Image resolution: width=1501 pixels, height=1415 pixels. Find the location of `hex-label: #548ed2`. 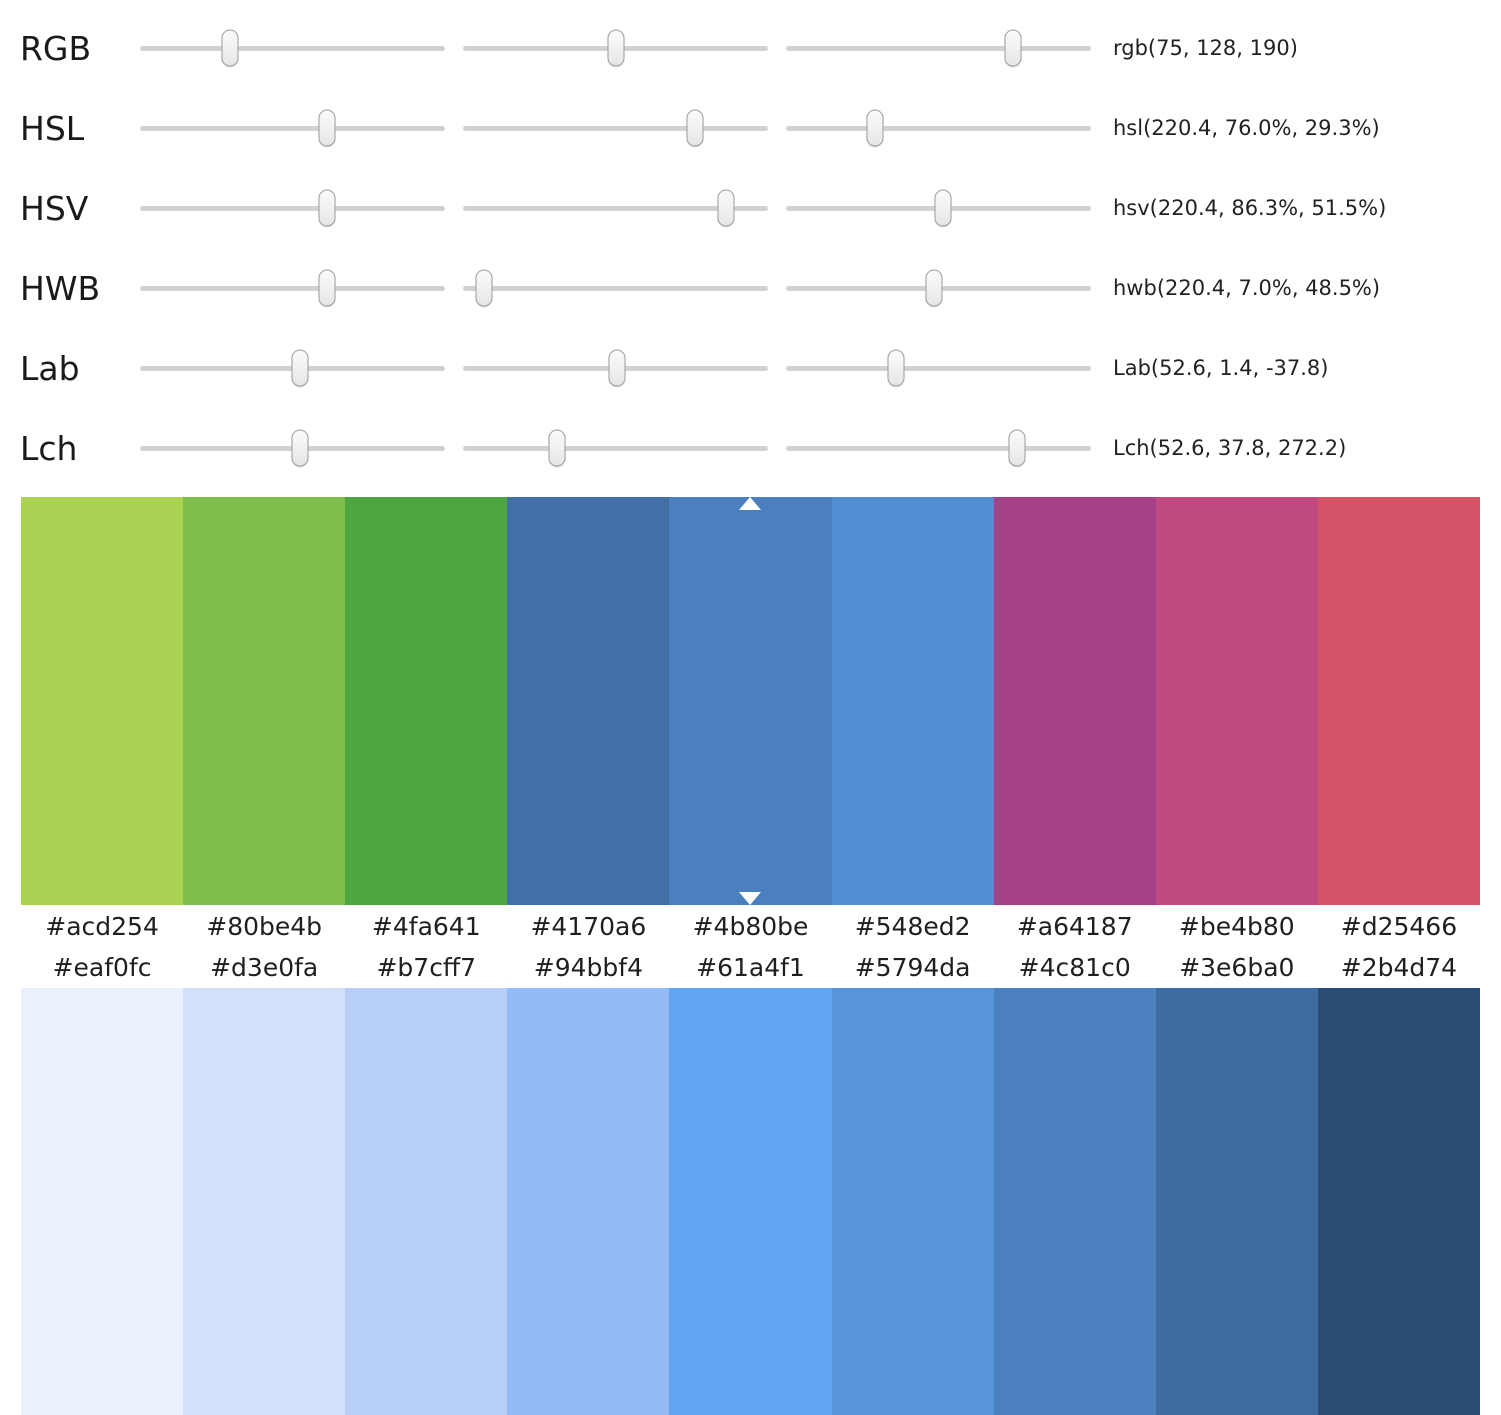

hex-label: #548ed2 is located at coordinates (912, 926).